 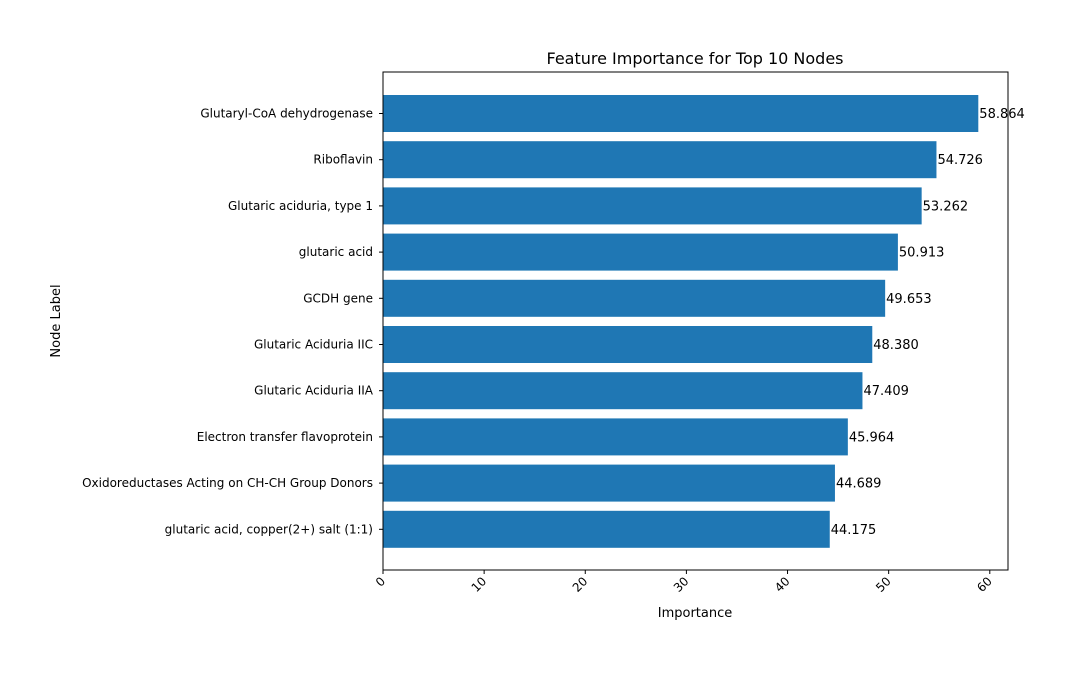 I want to click on y-tick-label: glutaric acid, so click(x=336, y=252).